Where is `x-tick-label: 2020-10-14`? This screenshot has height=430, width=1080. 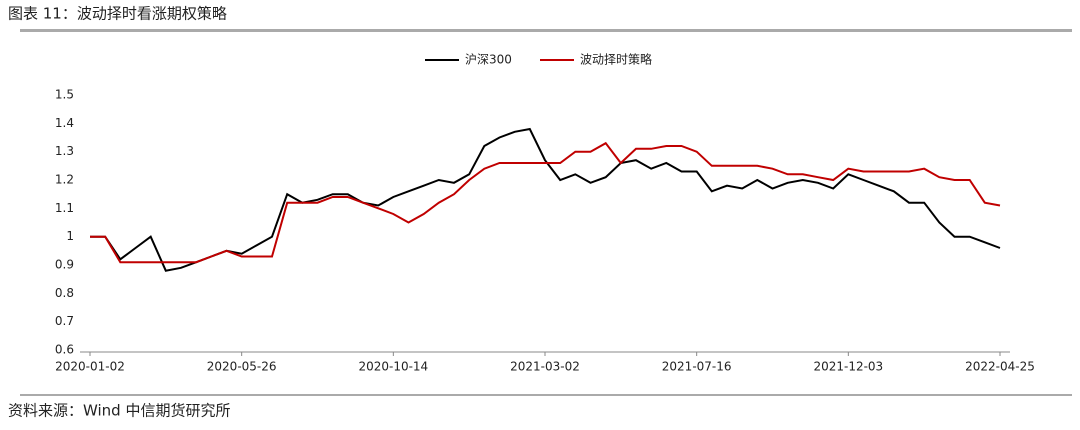 x-tick-label: 2020-10-14 is located at coordinates (393, 367).